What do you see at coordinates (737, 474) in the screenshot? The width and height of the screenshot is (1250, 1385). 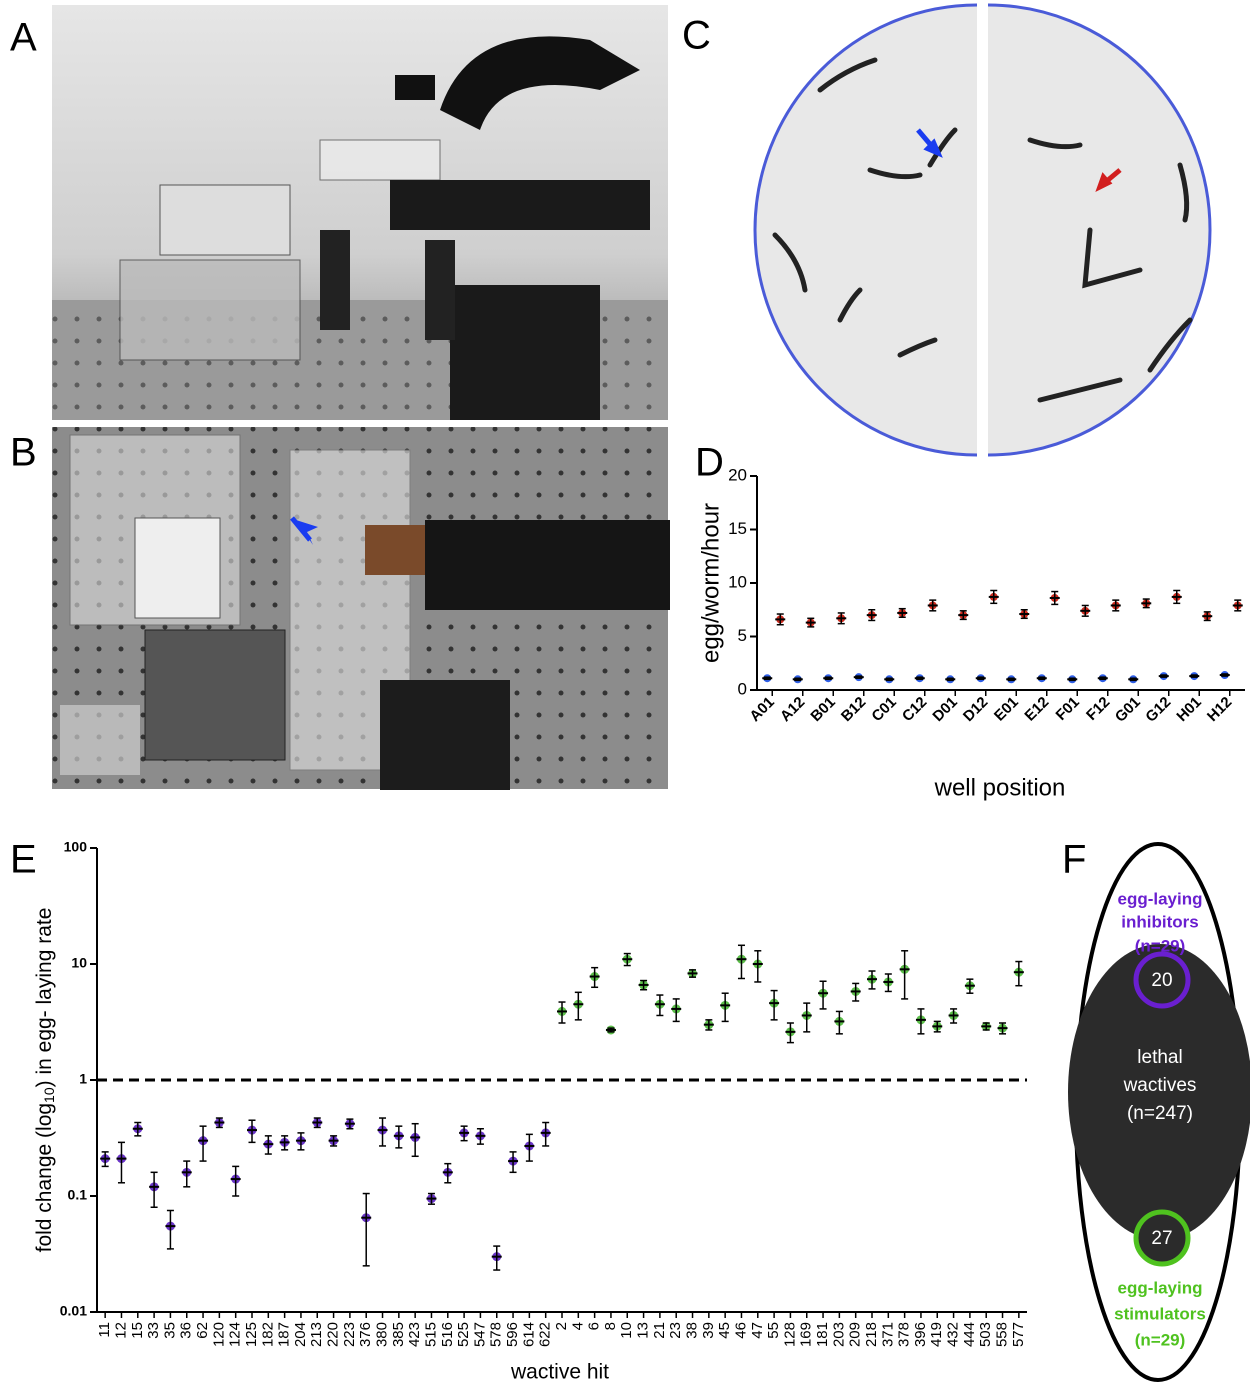 I see `y-tick-label: 20` at bounding box center [737, 474].